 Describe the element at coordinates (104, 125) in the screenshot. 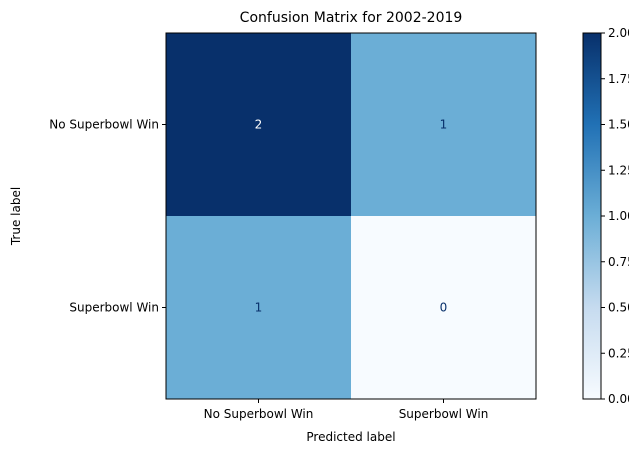

I see `y-tick-label: No Superbowl Win` at that location.